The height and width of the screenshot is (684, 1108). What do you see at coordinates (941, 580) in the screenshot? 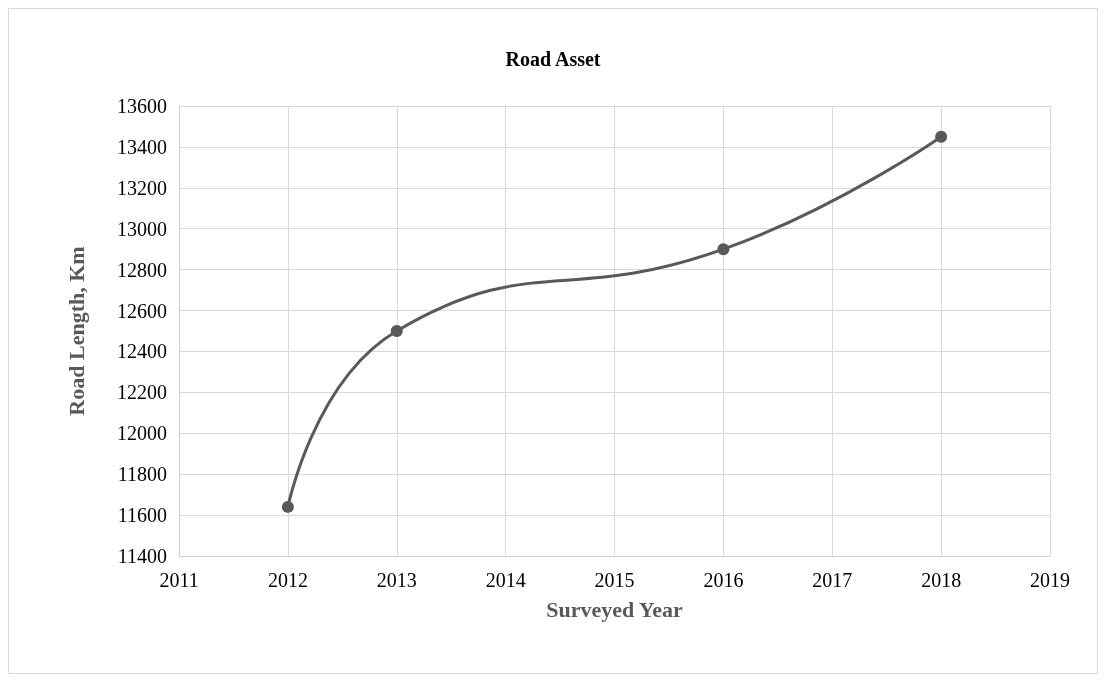
I see `x-tick-label: 2018` at bounding box center [941, 580].